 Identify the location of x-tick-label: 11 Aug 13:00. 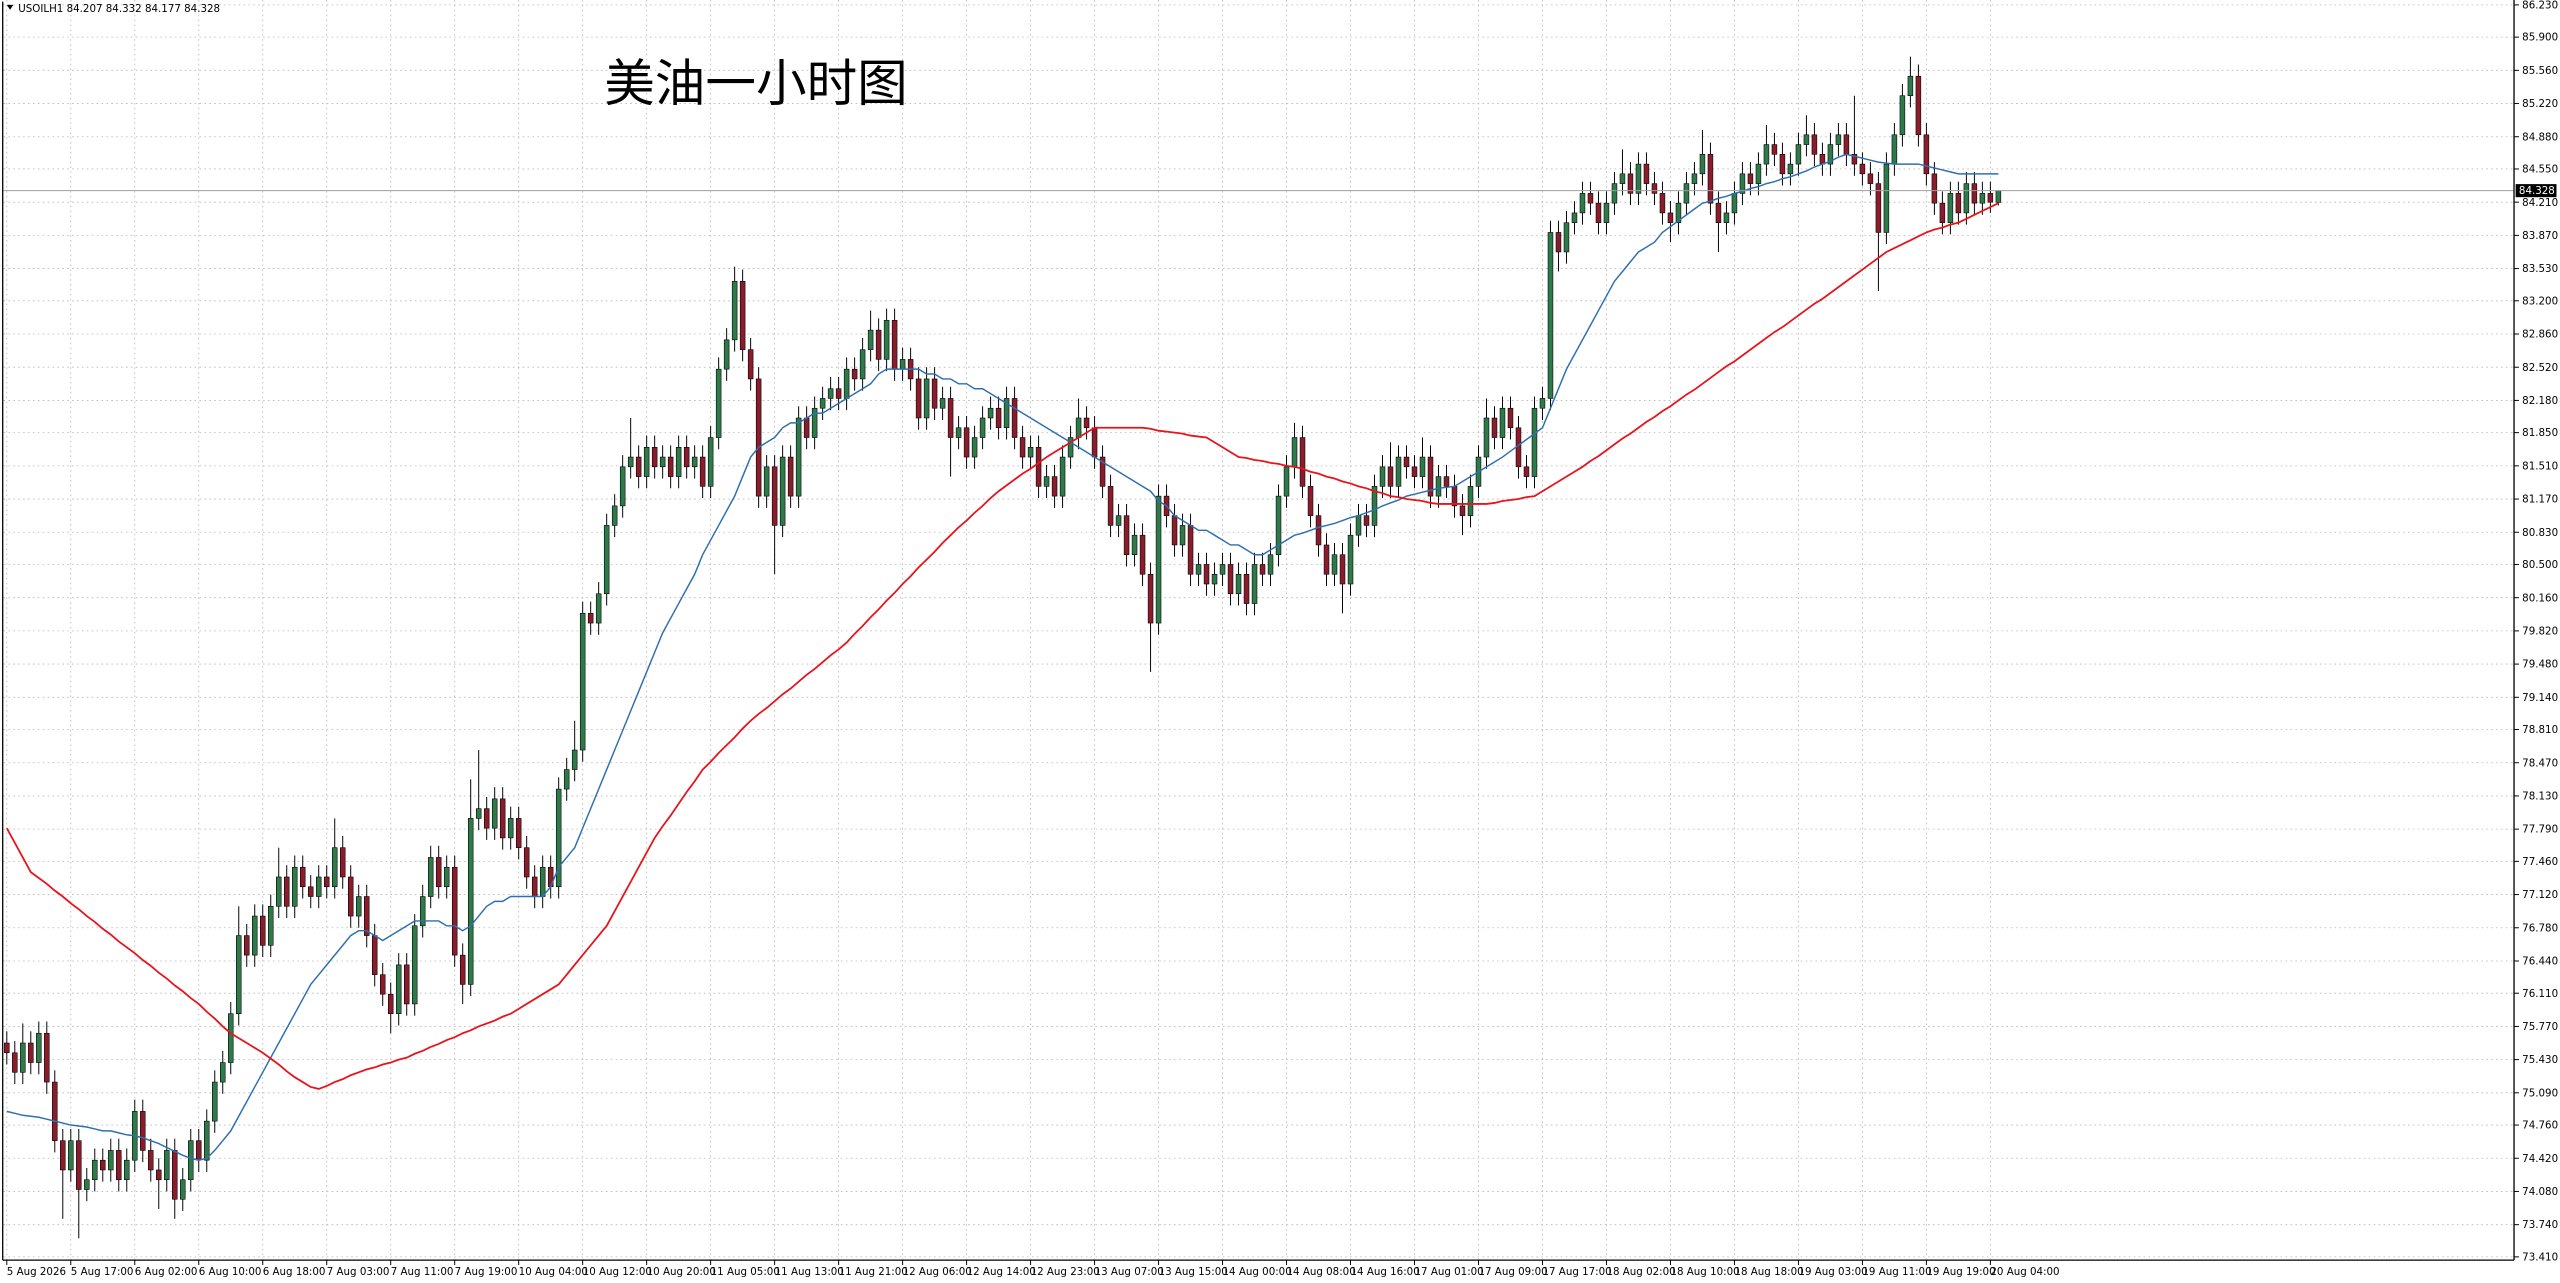
(809, 1272).